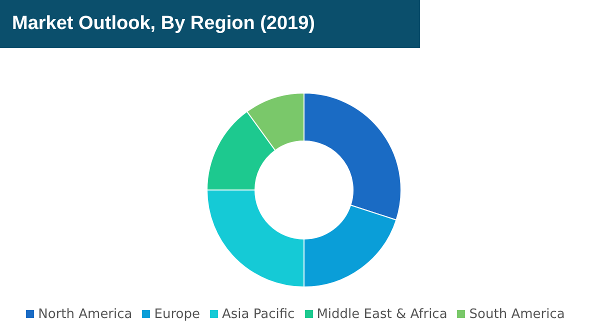 The image size is (601, 332). I want to click on legend-label: North America, so click(85, 314).